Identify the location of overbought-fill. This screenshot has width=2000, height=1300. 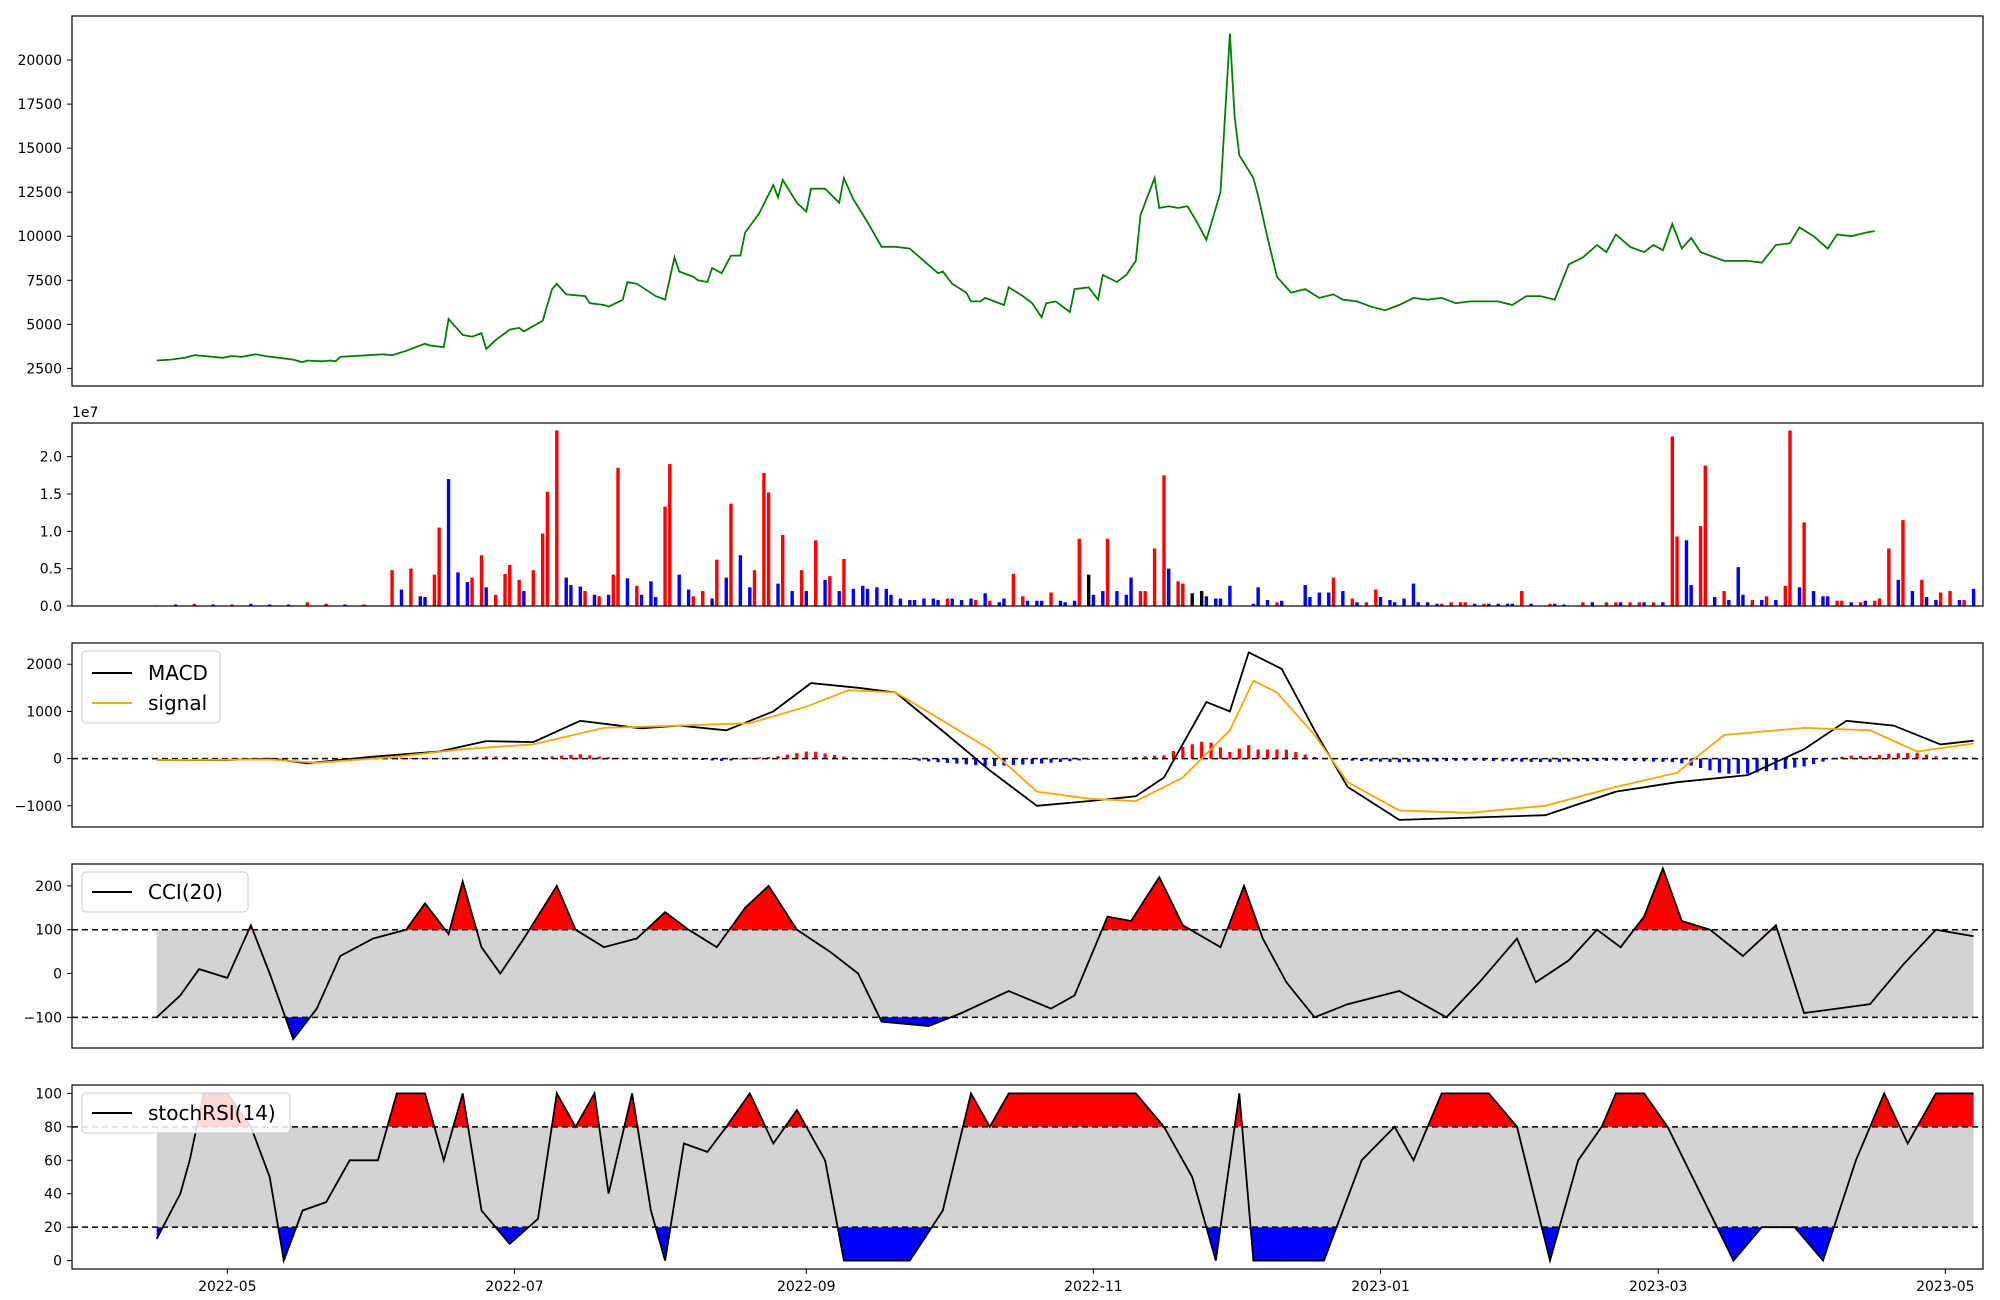
(1065, 1110).